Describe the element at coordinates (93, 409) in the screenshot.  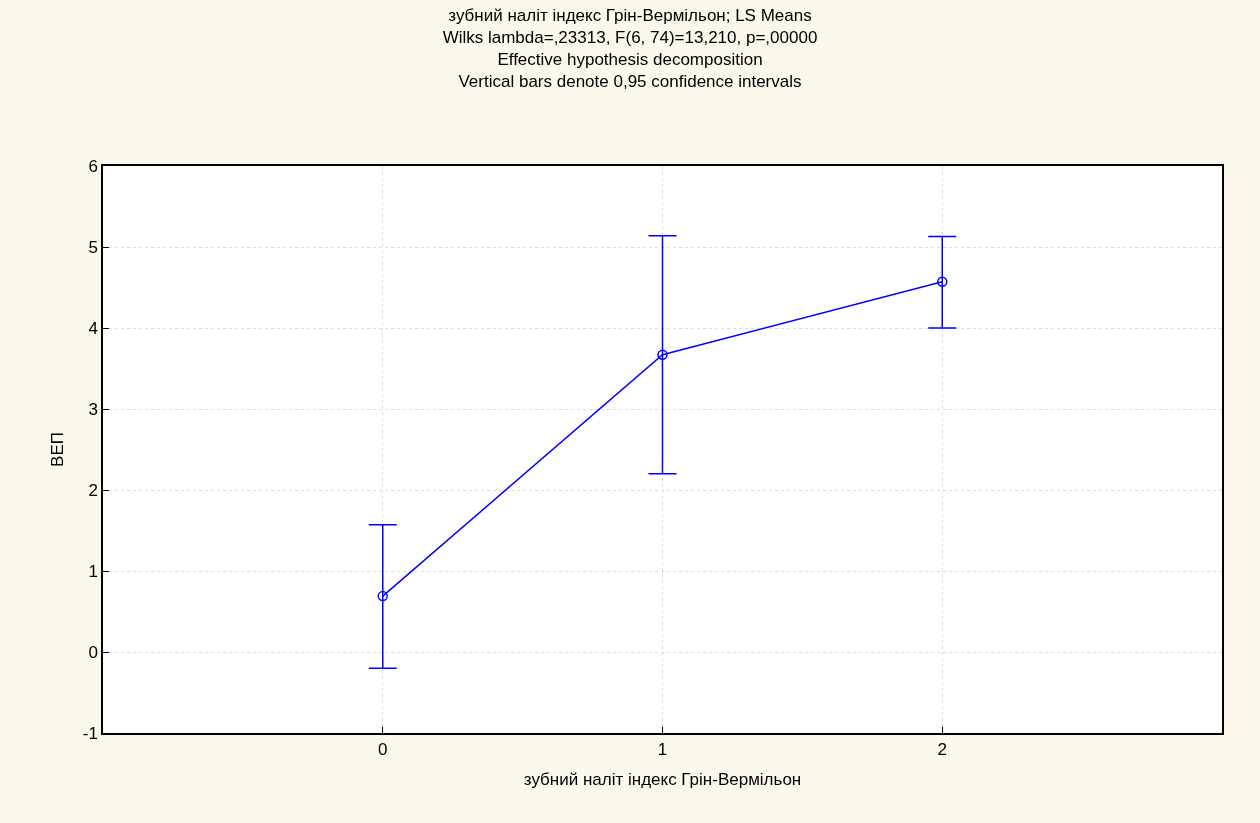
I see `y-tick-label: 3` at that location.